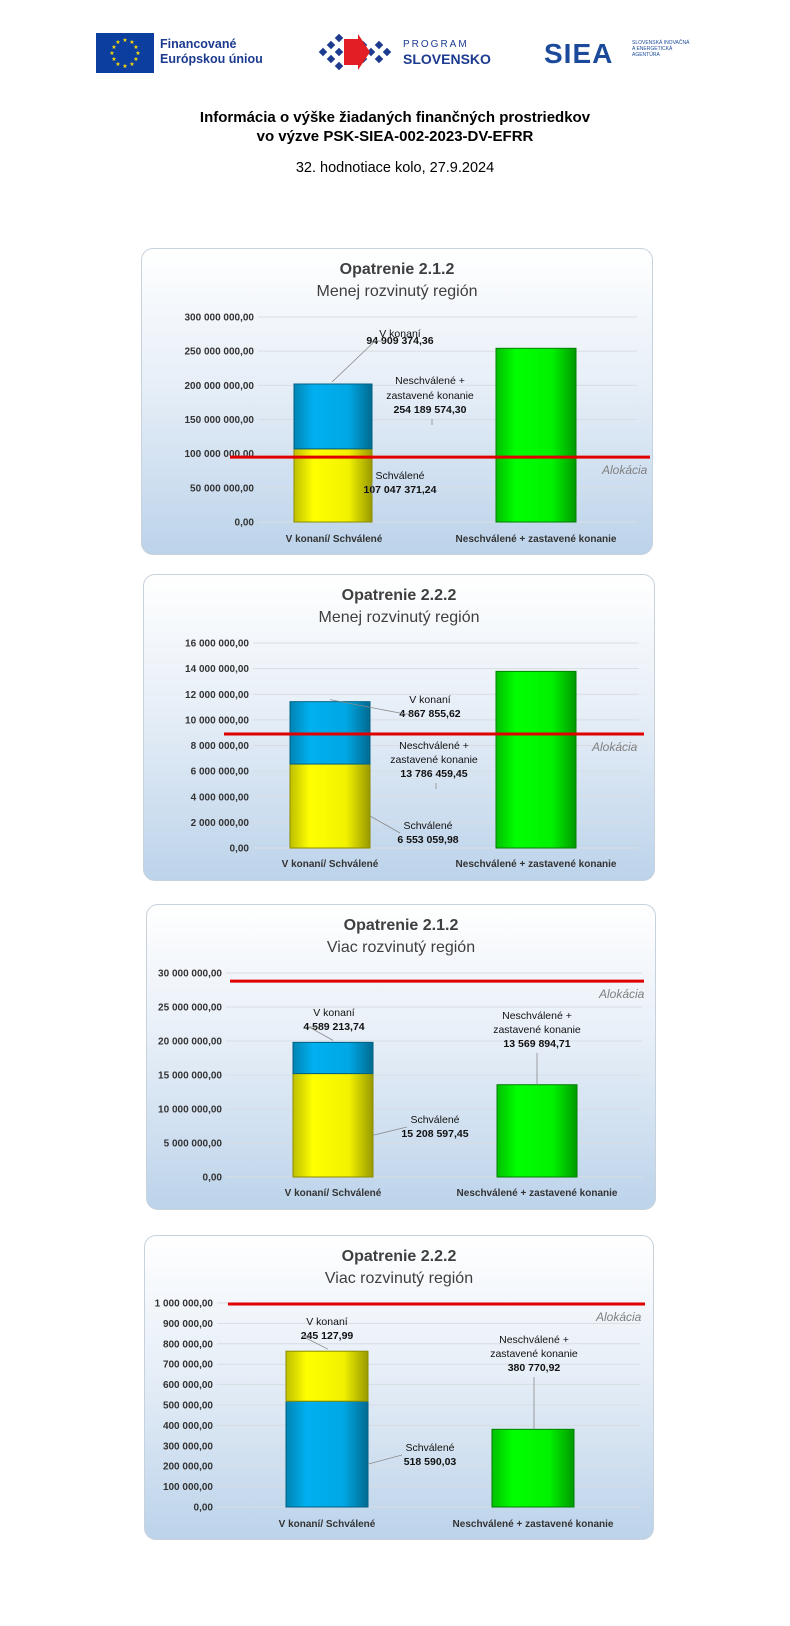 This screenshot has width=790, height=1626. Describe the element at coordinates (536, 1044) in the screenshot. I see `neschvalene-value: 13 569 894,71` at that location.